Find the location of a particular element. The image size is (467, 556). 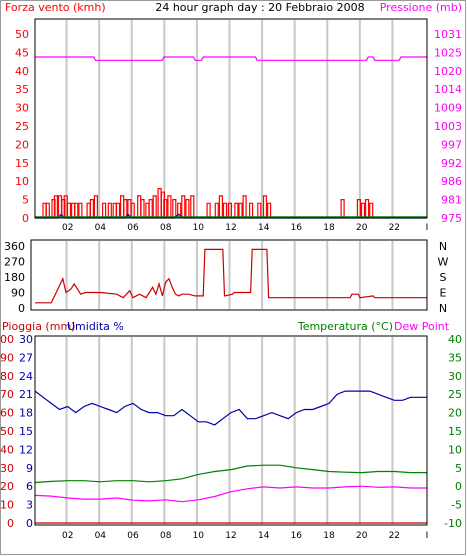

temperature-tick-label: 5 is located at coordinates (458, 468).